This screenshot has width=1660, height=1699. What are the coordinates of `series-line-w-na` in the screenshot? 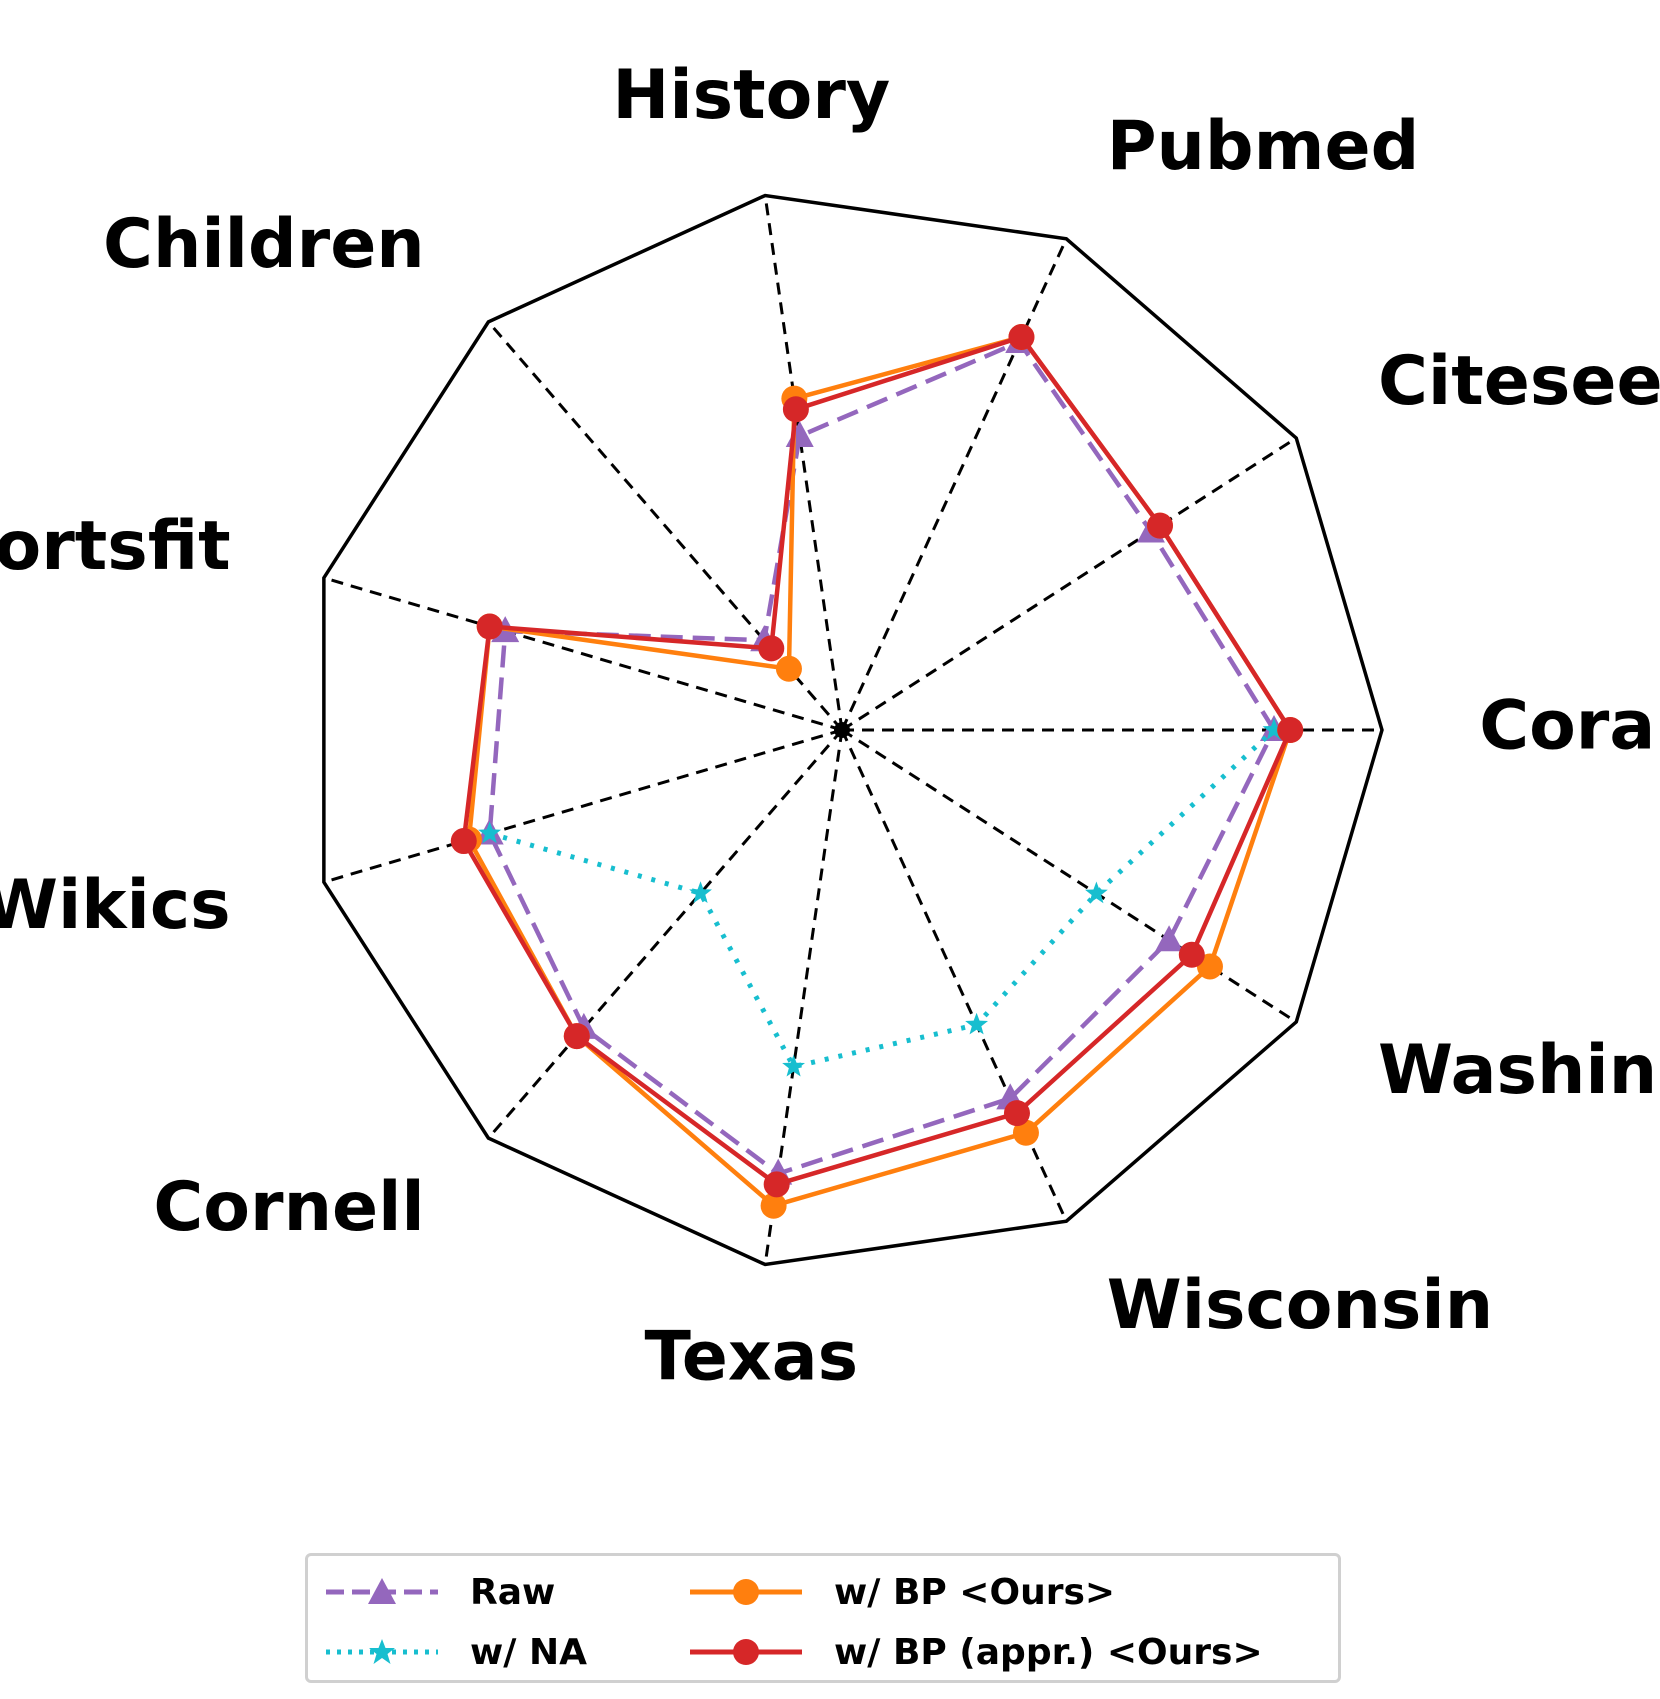 It's located at (882, 899).